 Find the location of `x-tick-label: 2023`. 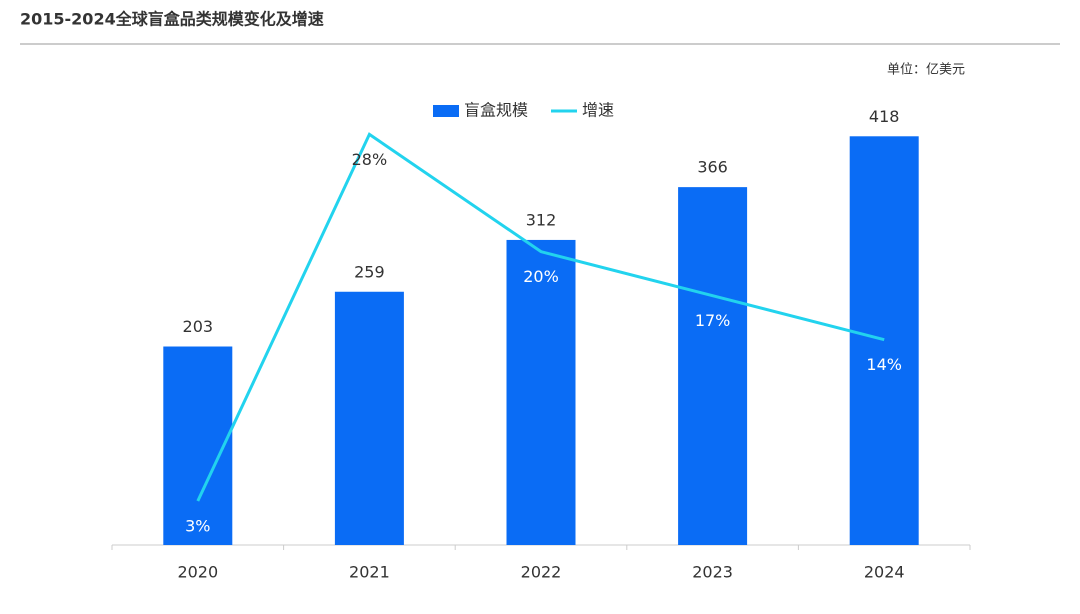

x-tick-label: 2023 is located at coordinates (712, 572).